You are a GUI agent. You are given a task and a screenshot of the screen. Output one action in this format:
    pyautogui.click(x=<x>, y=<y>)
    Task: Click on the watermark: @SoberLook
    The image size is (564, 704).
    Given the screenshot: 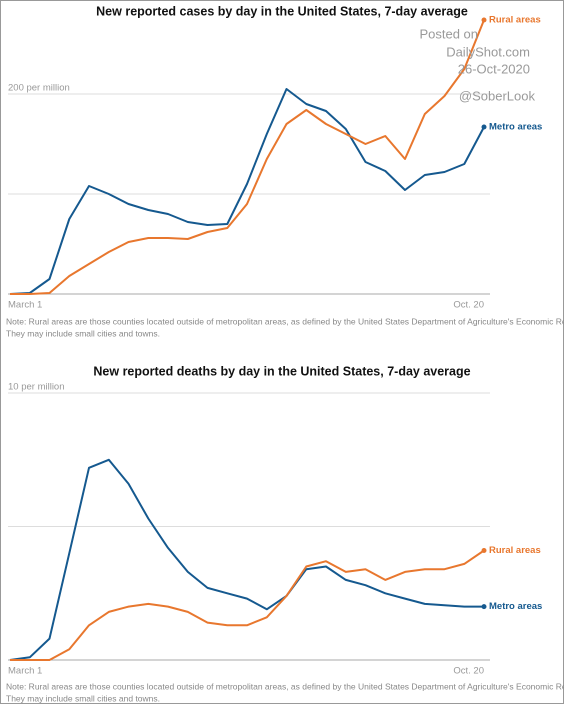 What is the action you would take?
    pyautogui.click(x=497, y=95)
    